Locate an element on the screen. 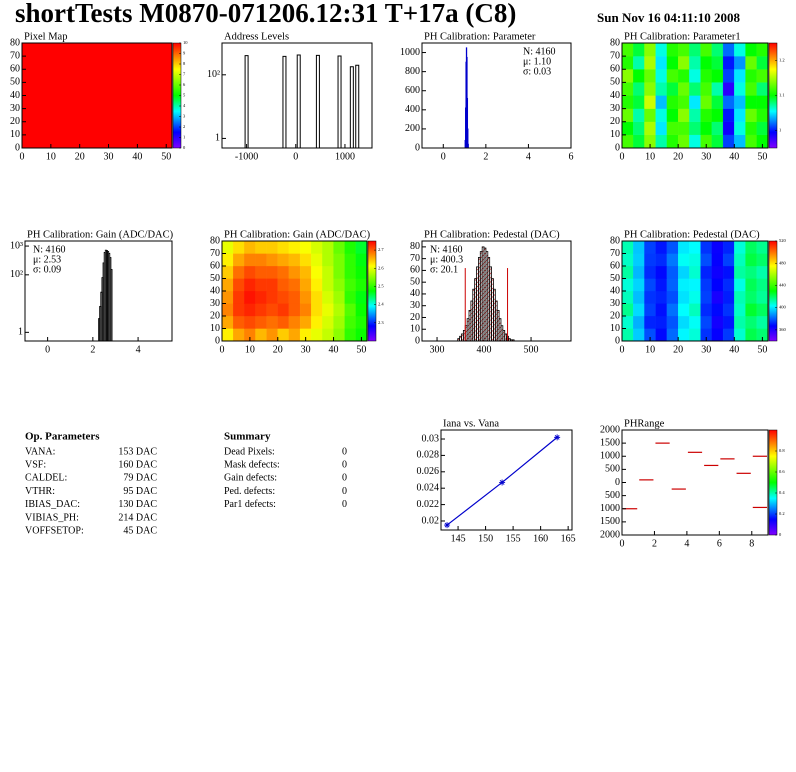  z-tick-label: 520 is located at coordinates (783, 240).